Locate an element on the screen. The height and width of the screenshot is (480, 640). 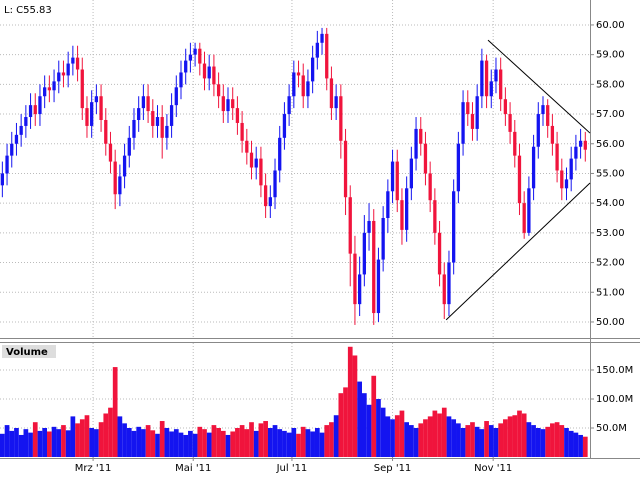
y-tick-label: 55.00 is located at coordinates (610, 173).